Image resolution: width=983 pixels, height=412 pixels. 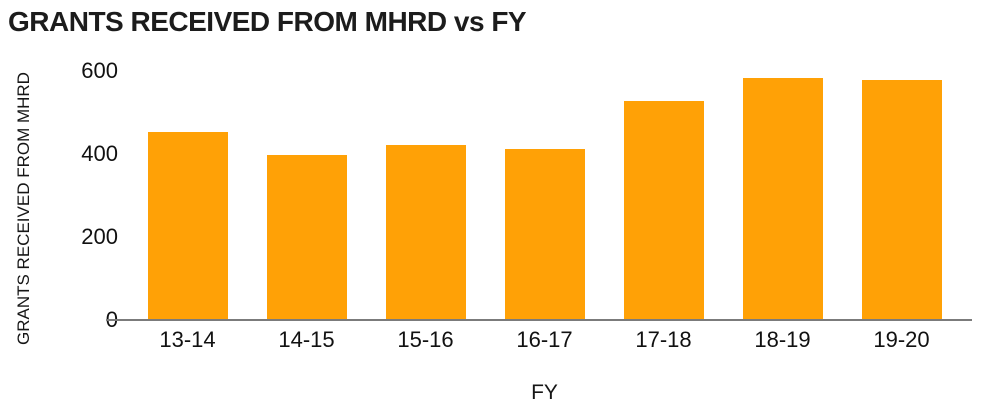 I want to click on x-tick-13-14: 13-14, so click(x=187, y=339).